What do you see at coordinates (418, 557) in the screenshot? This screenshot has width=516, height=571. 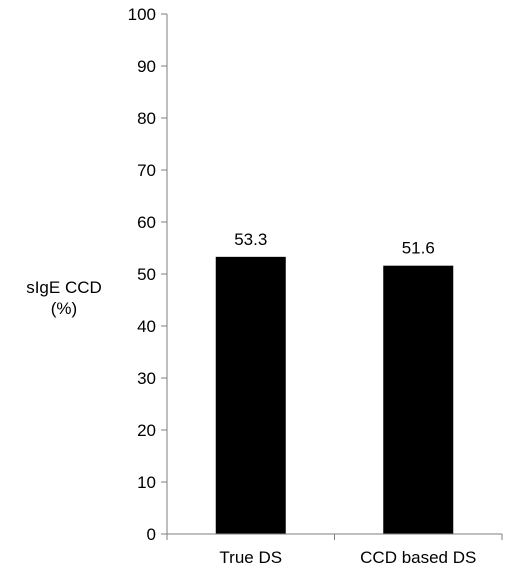 I see `x-tick-label: CCD based DS` at bounding box center [418, 557].